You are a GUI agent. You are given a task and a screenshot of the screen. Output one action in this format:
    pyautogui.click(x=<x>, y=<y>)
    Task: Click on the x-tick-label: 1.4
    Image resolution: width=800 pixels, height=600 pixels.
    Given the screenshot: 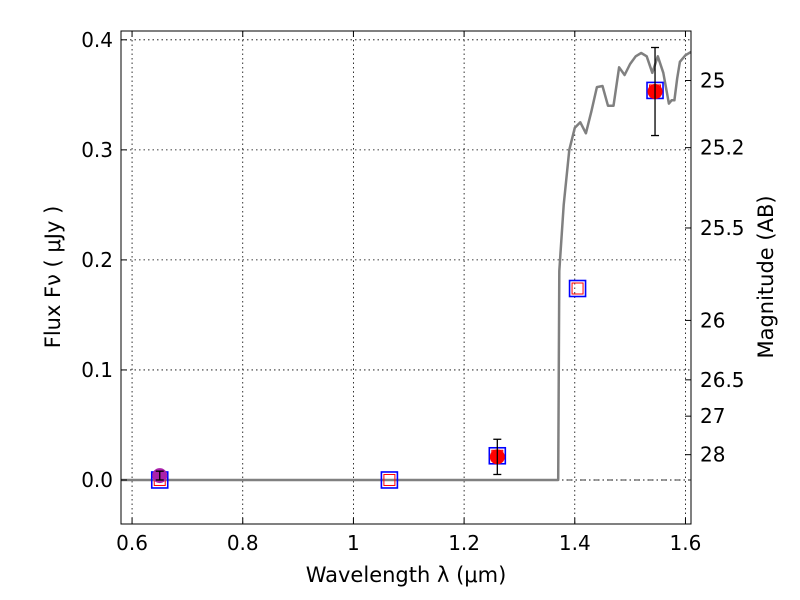 What is the action you would take?
    pyautogui.click(x=575, y=543)
    